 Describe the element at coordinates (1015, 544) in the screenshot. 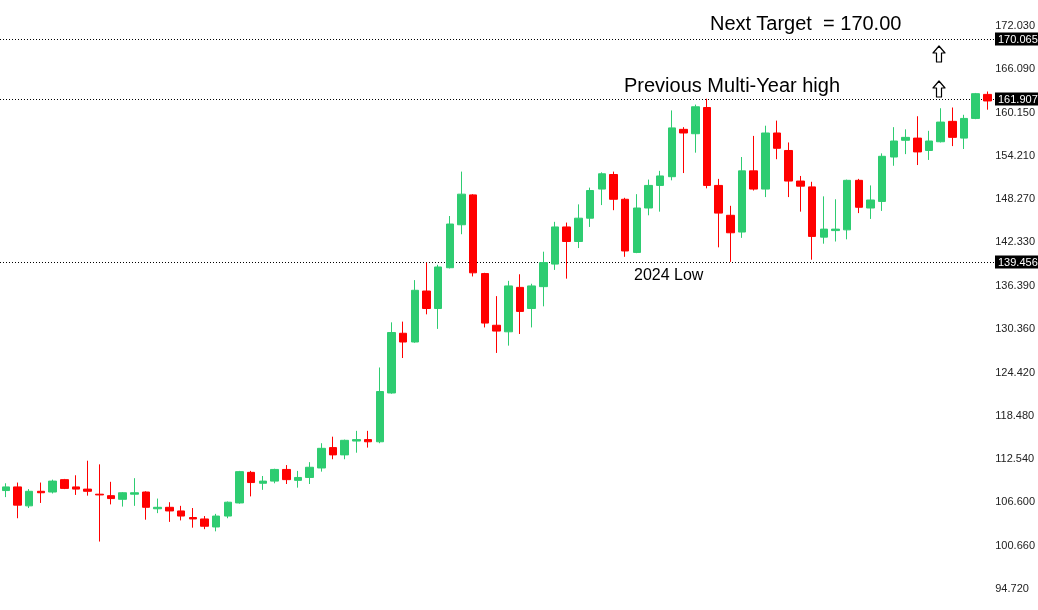

I see `y-tick-label: 100.660` at that location.